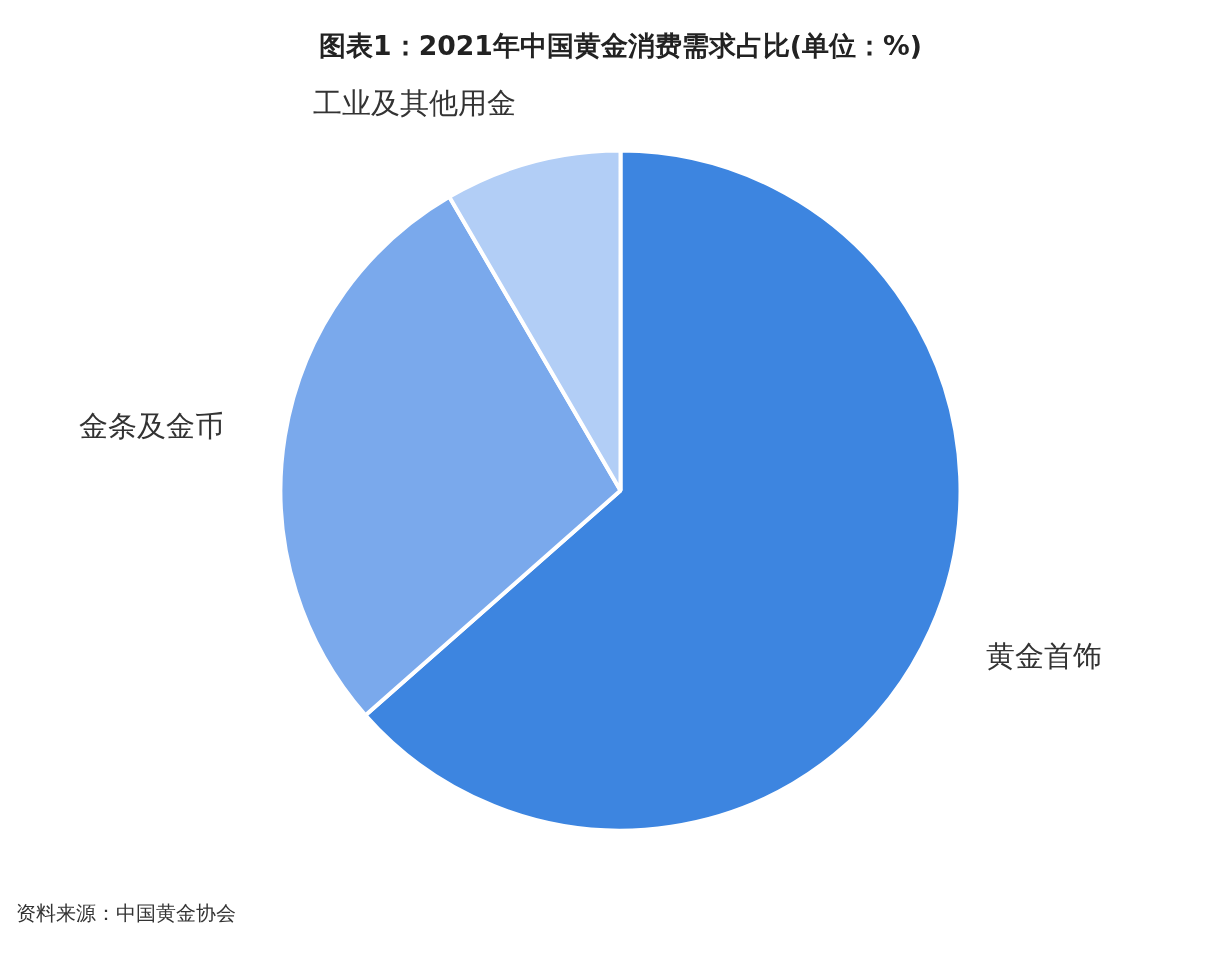  Describe the element at coordinates (125, 912) in the screenshot. I see `text: 资料来源：中国黄金协会` at that location.